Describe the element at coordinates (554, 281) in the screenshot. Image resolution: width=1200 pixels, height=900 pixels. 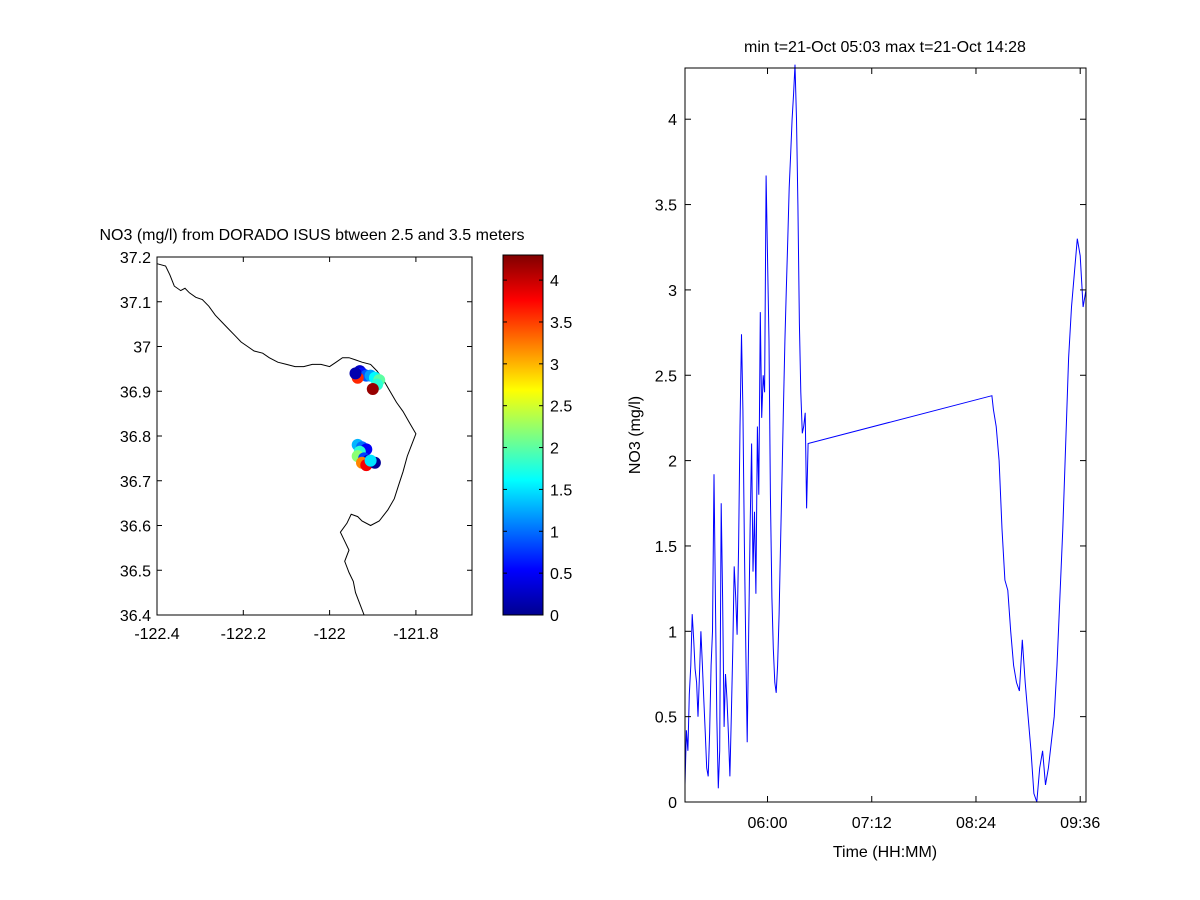
I see `colorbar-tick-label: 4` at that location.